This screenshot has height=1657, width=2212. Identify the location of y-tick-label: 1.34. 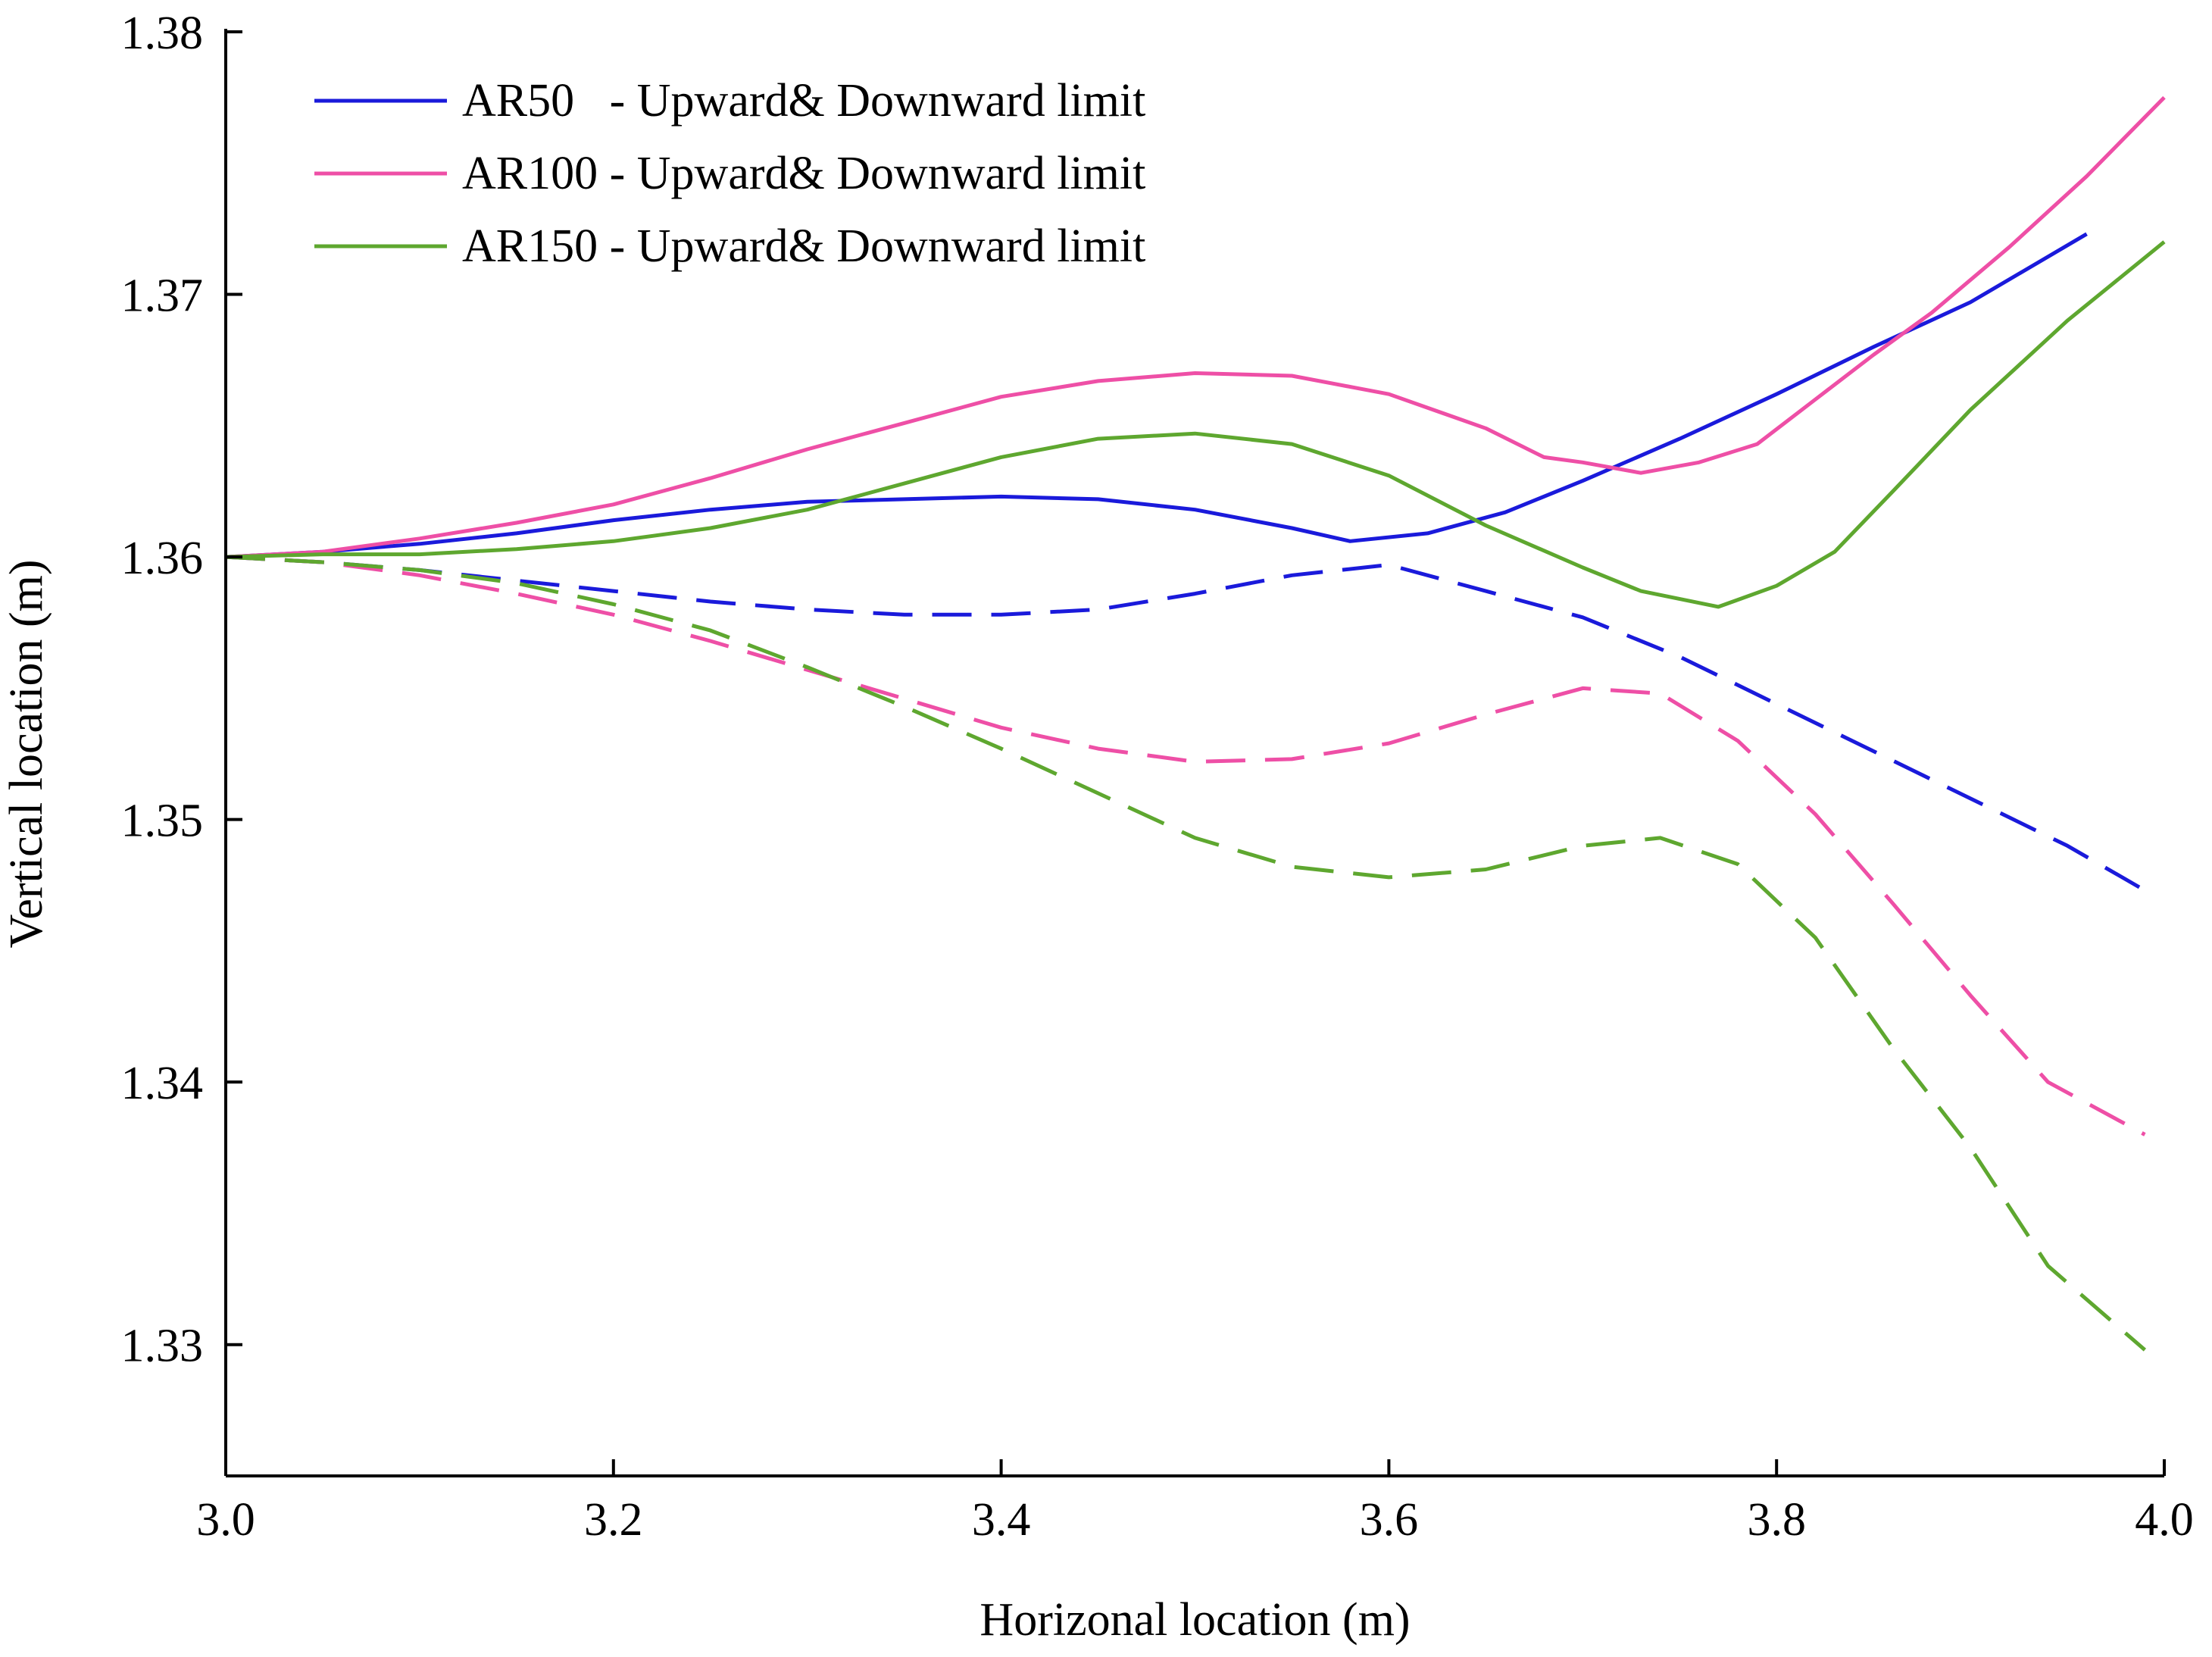
(163, 1083).